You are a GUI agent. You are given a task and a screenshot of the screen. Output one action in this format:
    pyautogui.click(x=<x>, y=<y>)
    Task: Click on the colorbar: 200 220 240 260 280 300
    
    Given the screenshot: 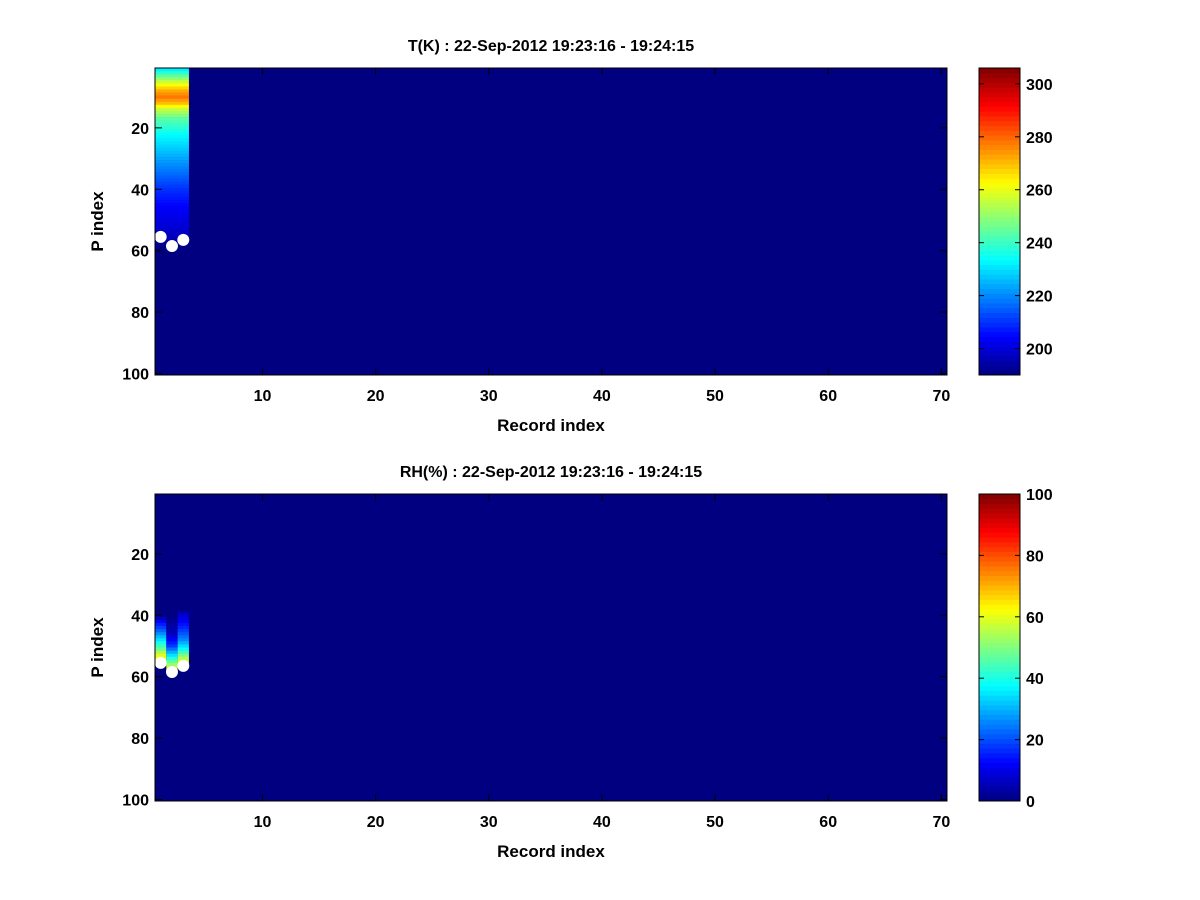 What is the action you would take?
    pyautogui.click(x=1015, y=221)
    